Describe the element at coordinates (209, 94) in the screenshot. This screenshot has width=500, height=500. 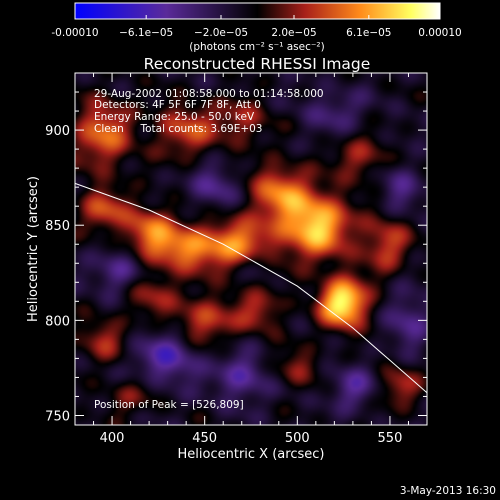
I see `info-line-time: 29-Aug-2002 01:08:58.000 to 01:14:58.000` at that location.